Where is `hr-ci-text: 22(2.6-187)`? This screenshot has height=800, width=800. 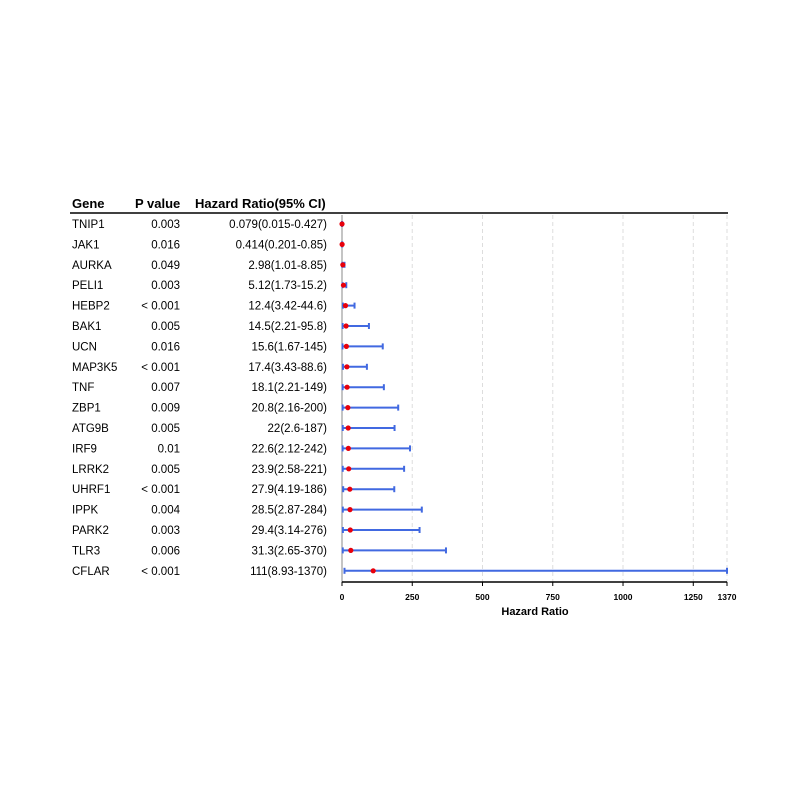 hr-ci-text: 22(2.6-187) is located at coordinates (298, 429).